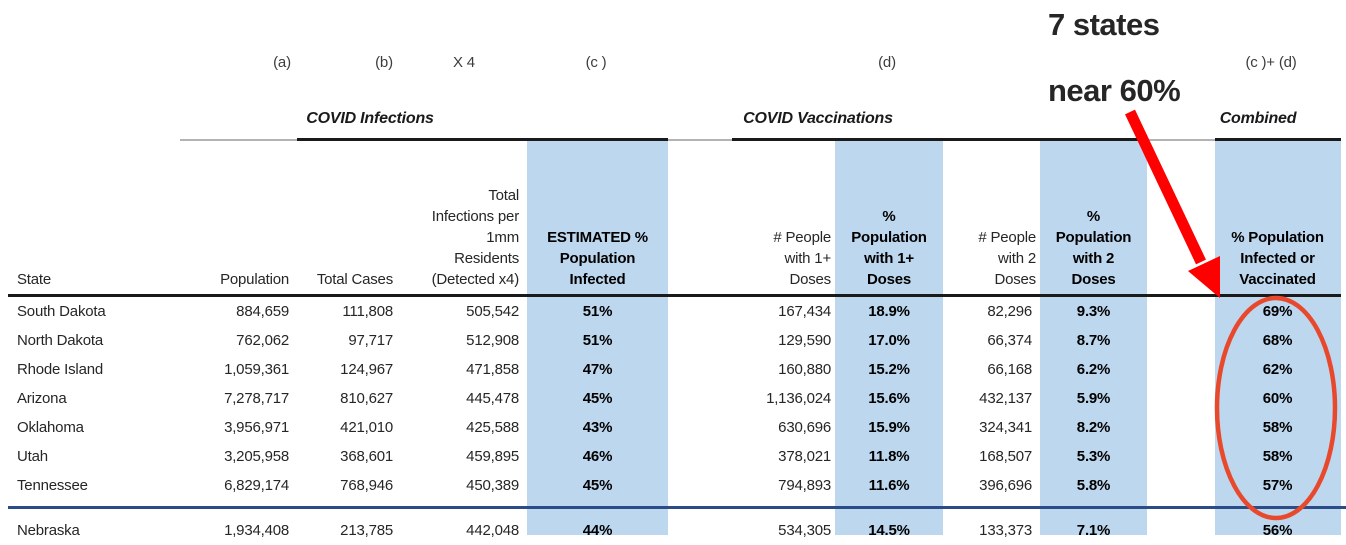 The image size is (1346, 545). What do you see at coordinates (889, 398) in the screenshot?
I see `cell-pct-1plus-doses: 15.6%` at bounding box center [889, 398].